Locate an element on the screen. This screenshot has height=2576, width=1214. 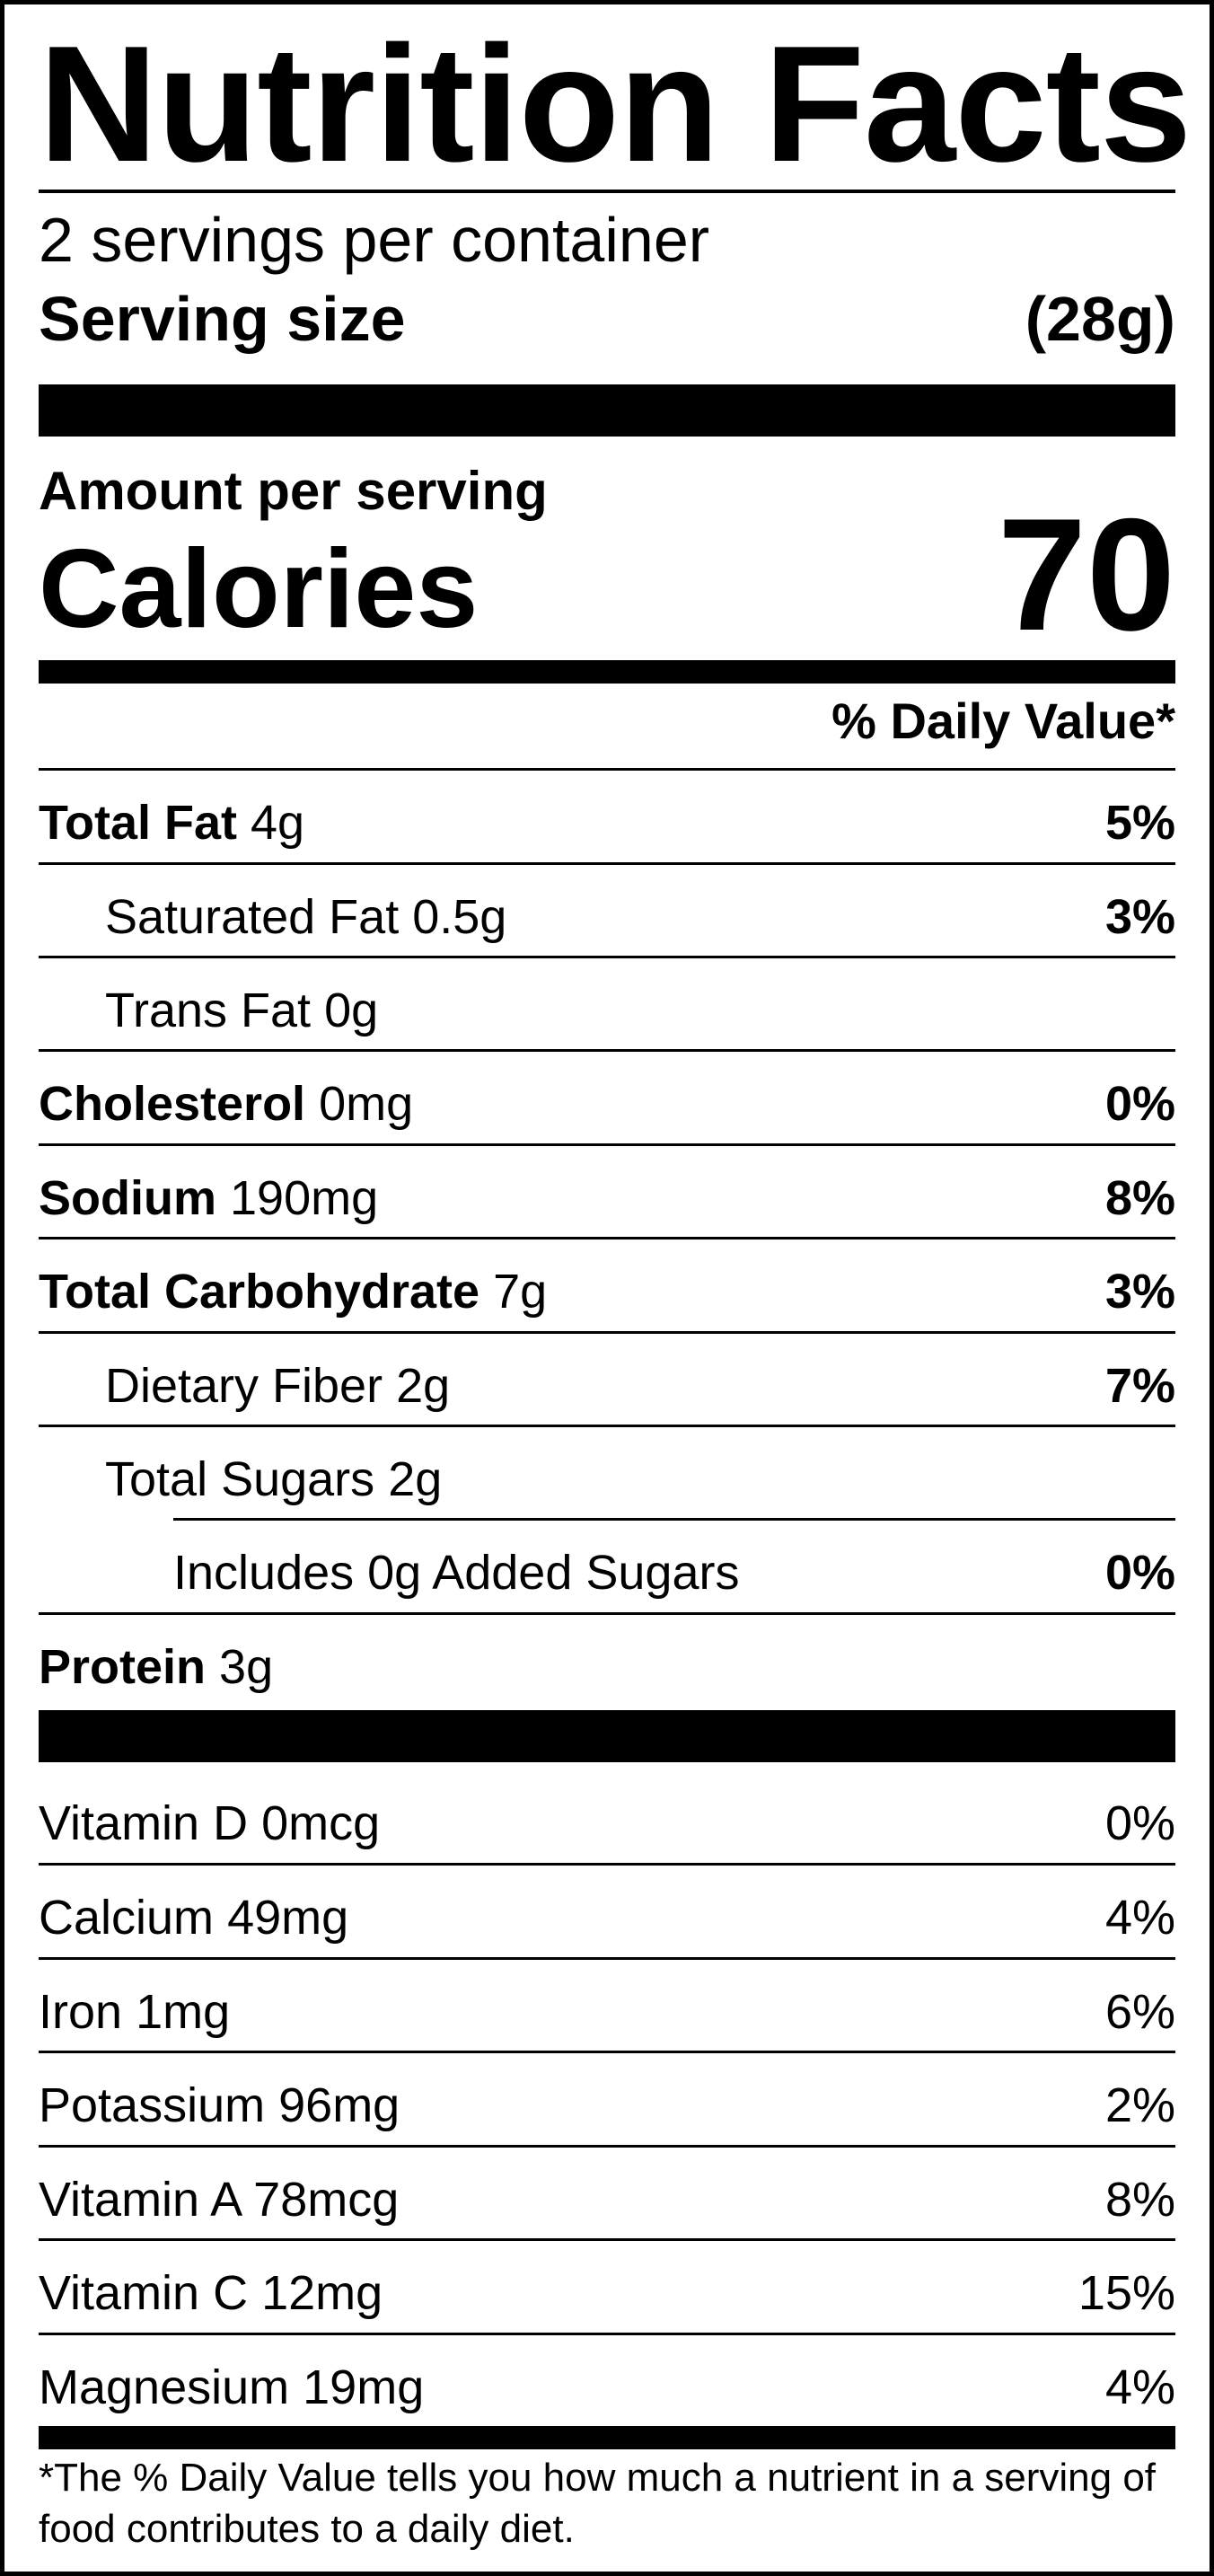
nutrient-amount: 7g is located at coordinates (520, 1292).